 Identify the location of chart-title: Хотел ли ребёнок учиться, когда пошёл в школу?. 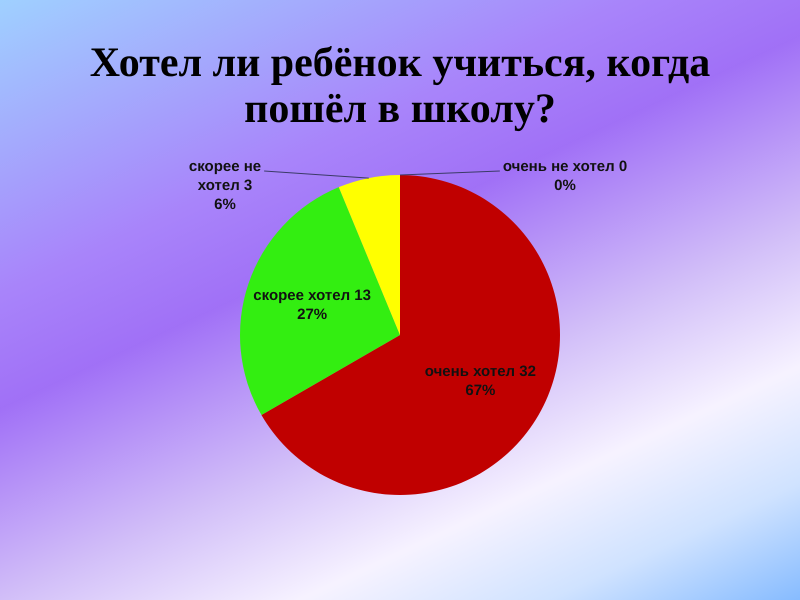
(400, 86).